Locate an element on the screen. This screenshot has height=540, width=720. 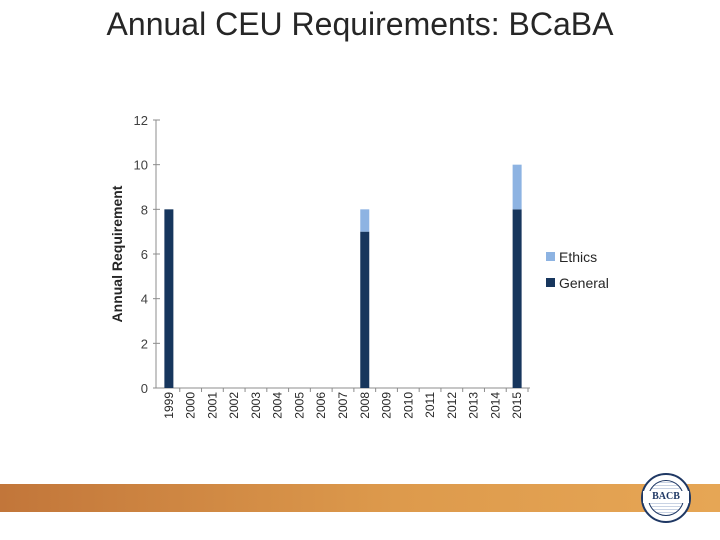
bar-general-2015 is located at coordinates (517, 298).